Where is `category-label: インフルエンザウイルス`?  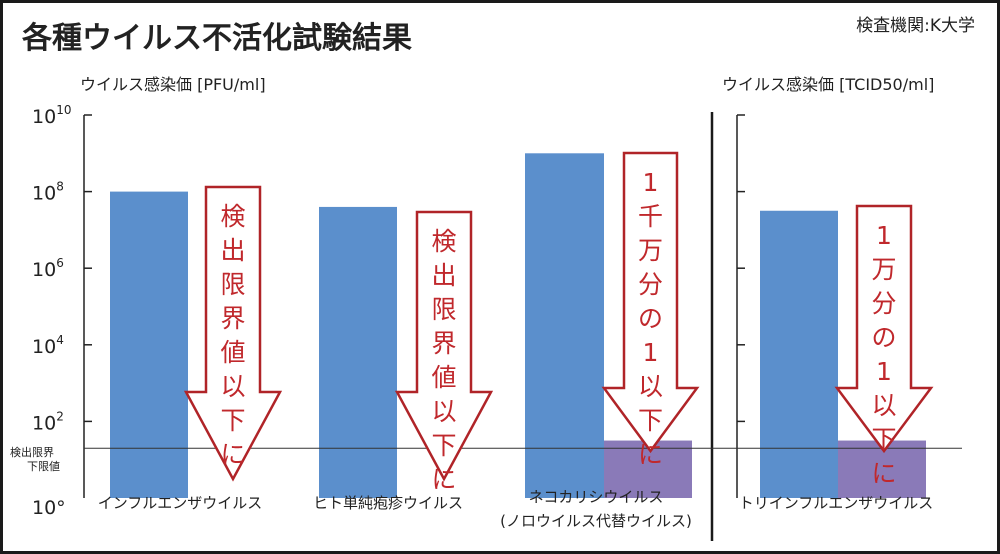
category-label: インフルエンザウイルス is located at coordinates (180, 503).